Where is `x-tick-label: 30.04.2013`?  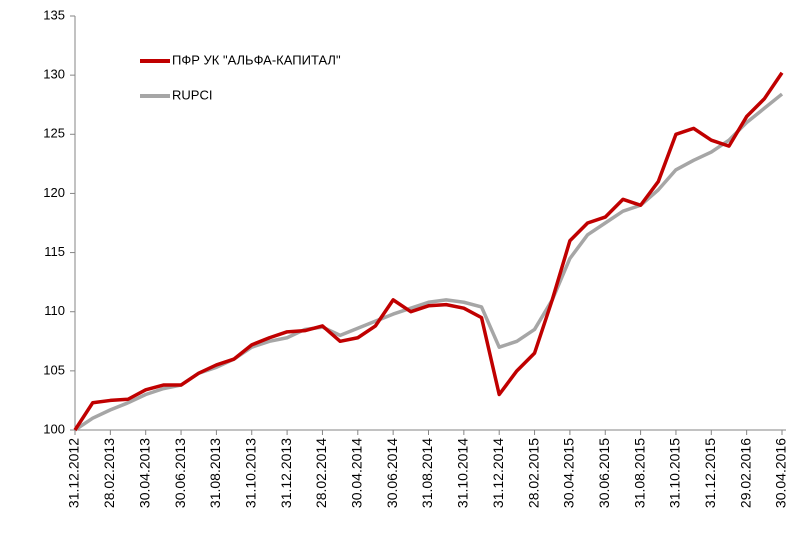
x-tick-label: 30.04.2013 is located at coordinates (144, 473).